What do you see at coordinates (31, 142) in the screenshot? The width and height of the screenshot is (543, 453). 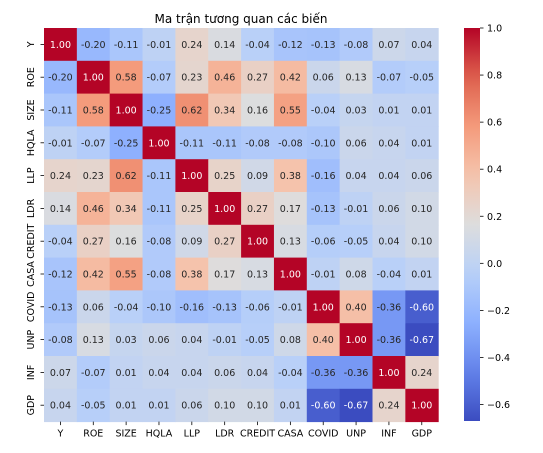 I see `y-tick-label: HQLA` at bounding box center [31, 142].